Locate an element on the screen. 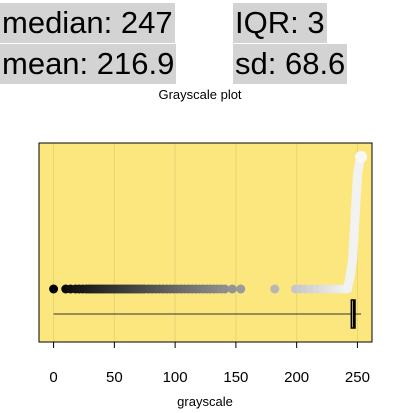 The height and width of the screenshot is (413, 400). grayscale-points is located at coordinates (201, 289).